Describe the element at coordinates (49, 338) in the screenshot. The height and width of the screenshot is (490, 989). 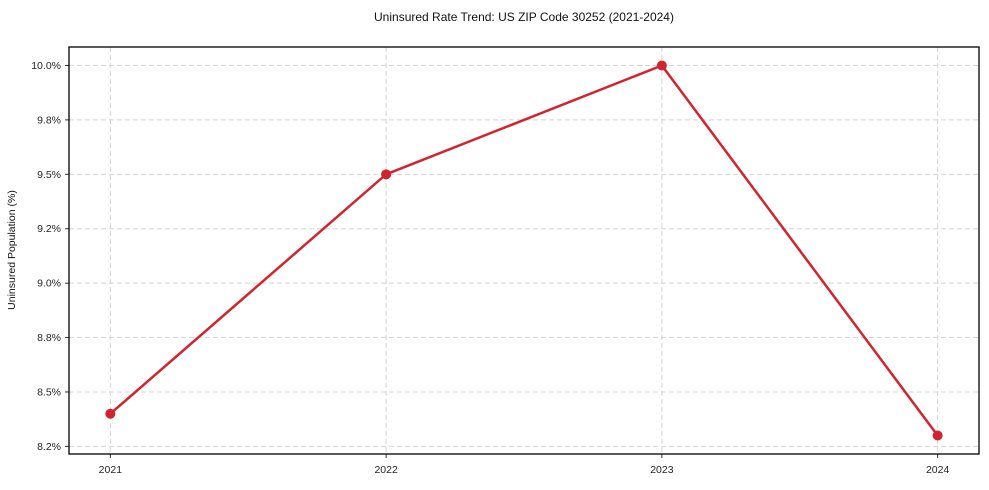
I see `y-tick-label: 8.8%` at that location.